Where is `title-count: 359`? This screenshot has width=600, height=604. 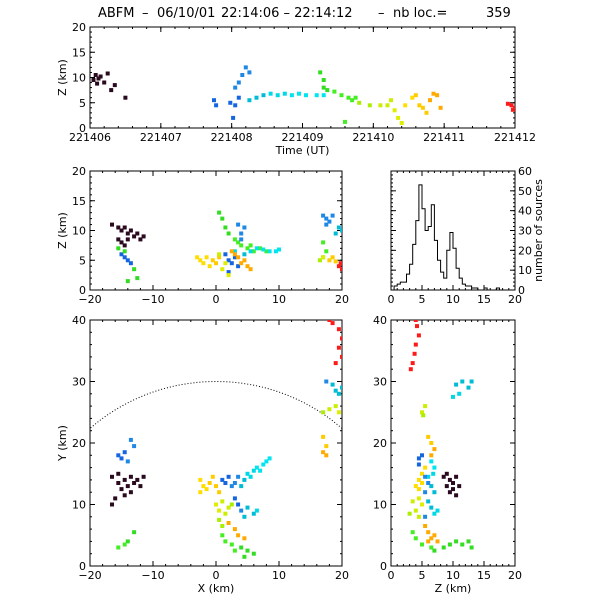 title-count: 359 is located at coordinates (498, 13).